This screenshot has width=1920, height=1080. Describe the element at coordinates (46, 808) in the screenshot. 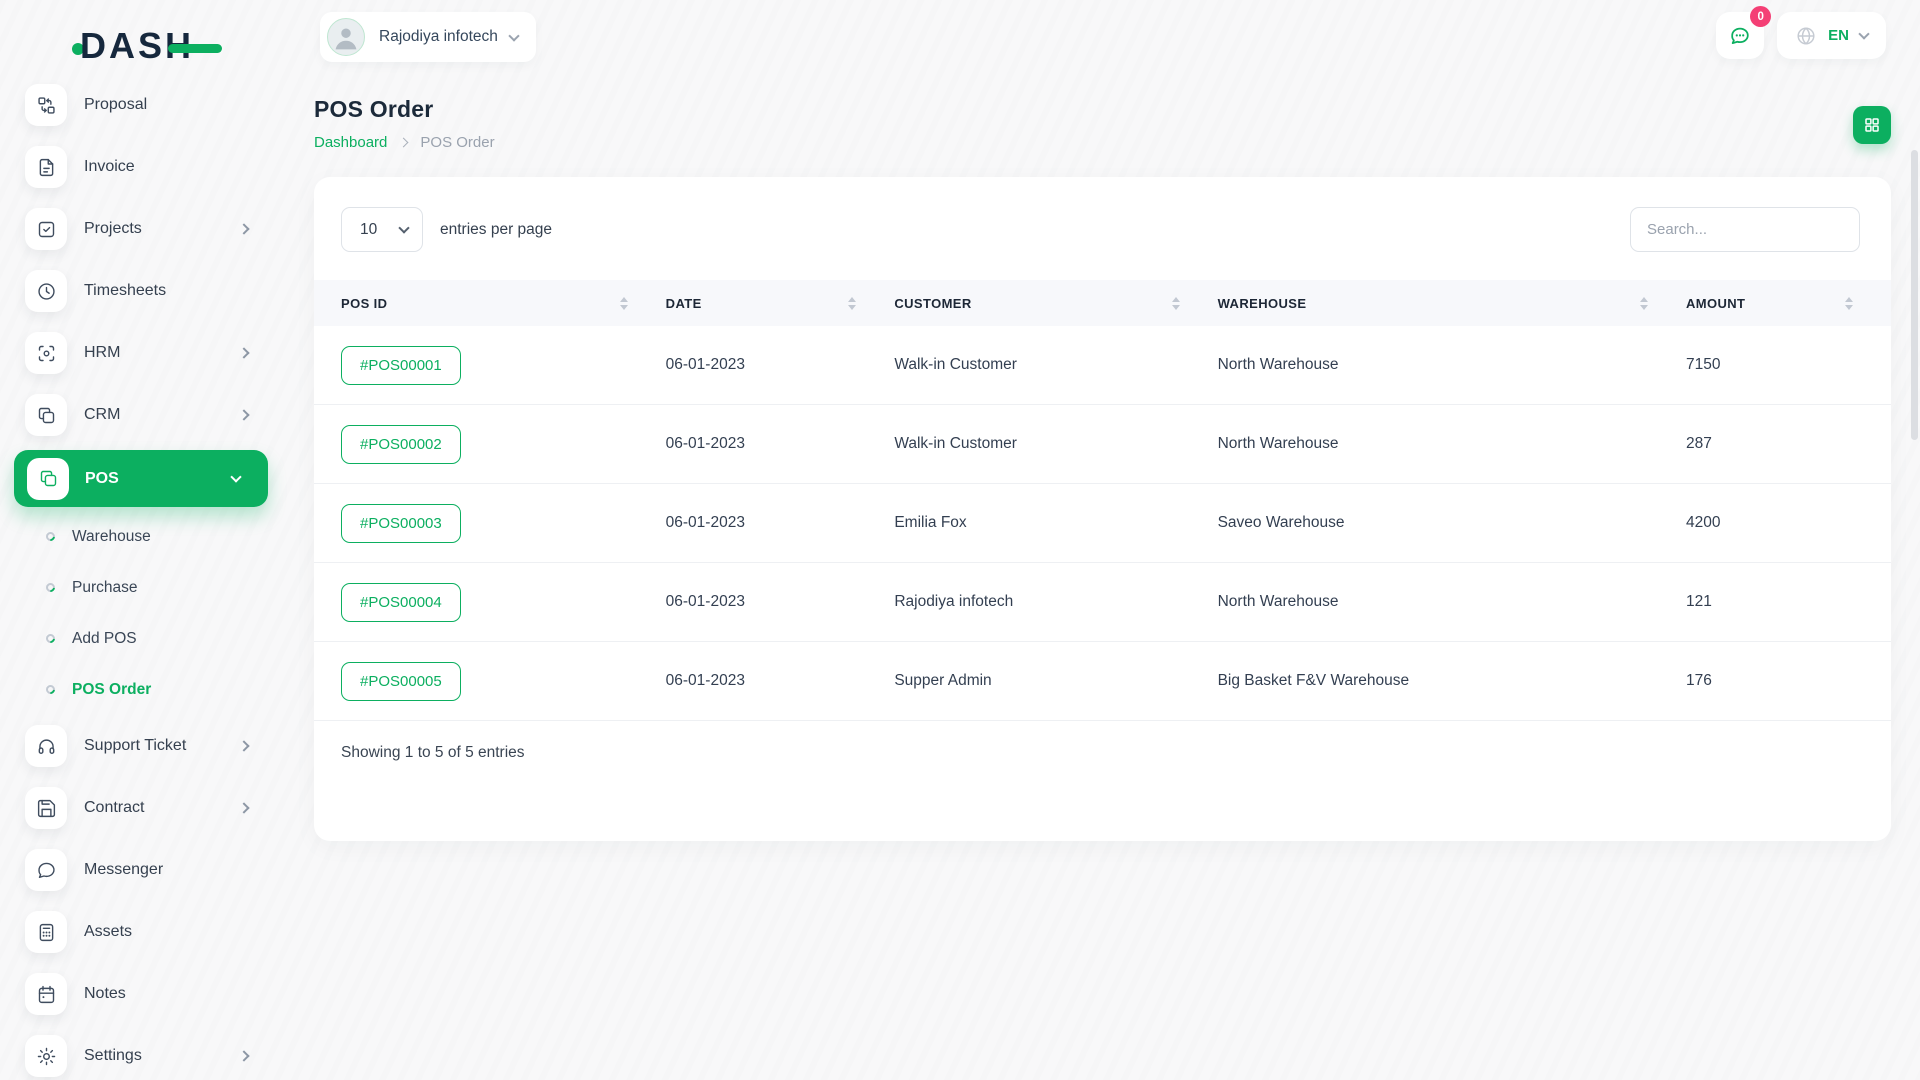

I see `contract-icon` at that location.